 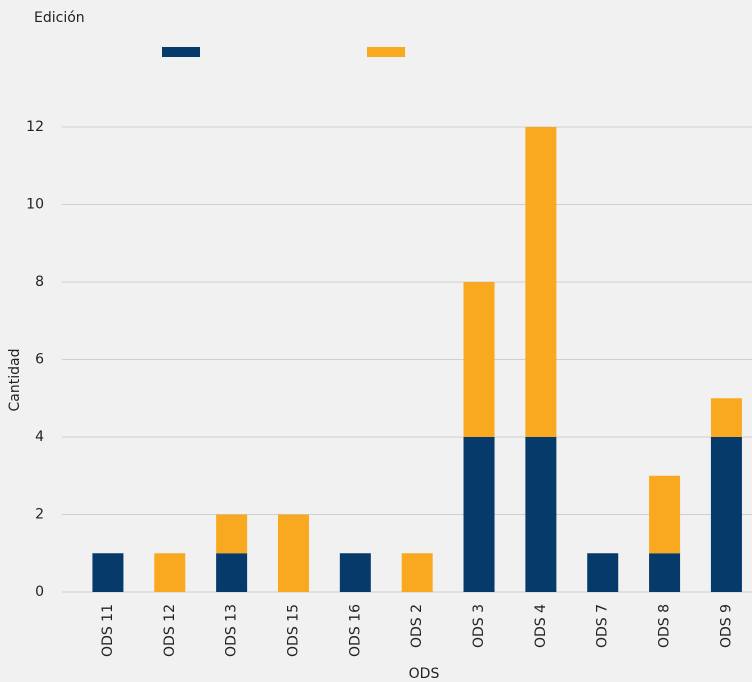 I want to click on x-tick-label: ODS 4, so click(x=541, y=626).